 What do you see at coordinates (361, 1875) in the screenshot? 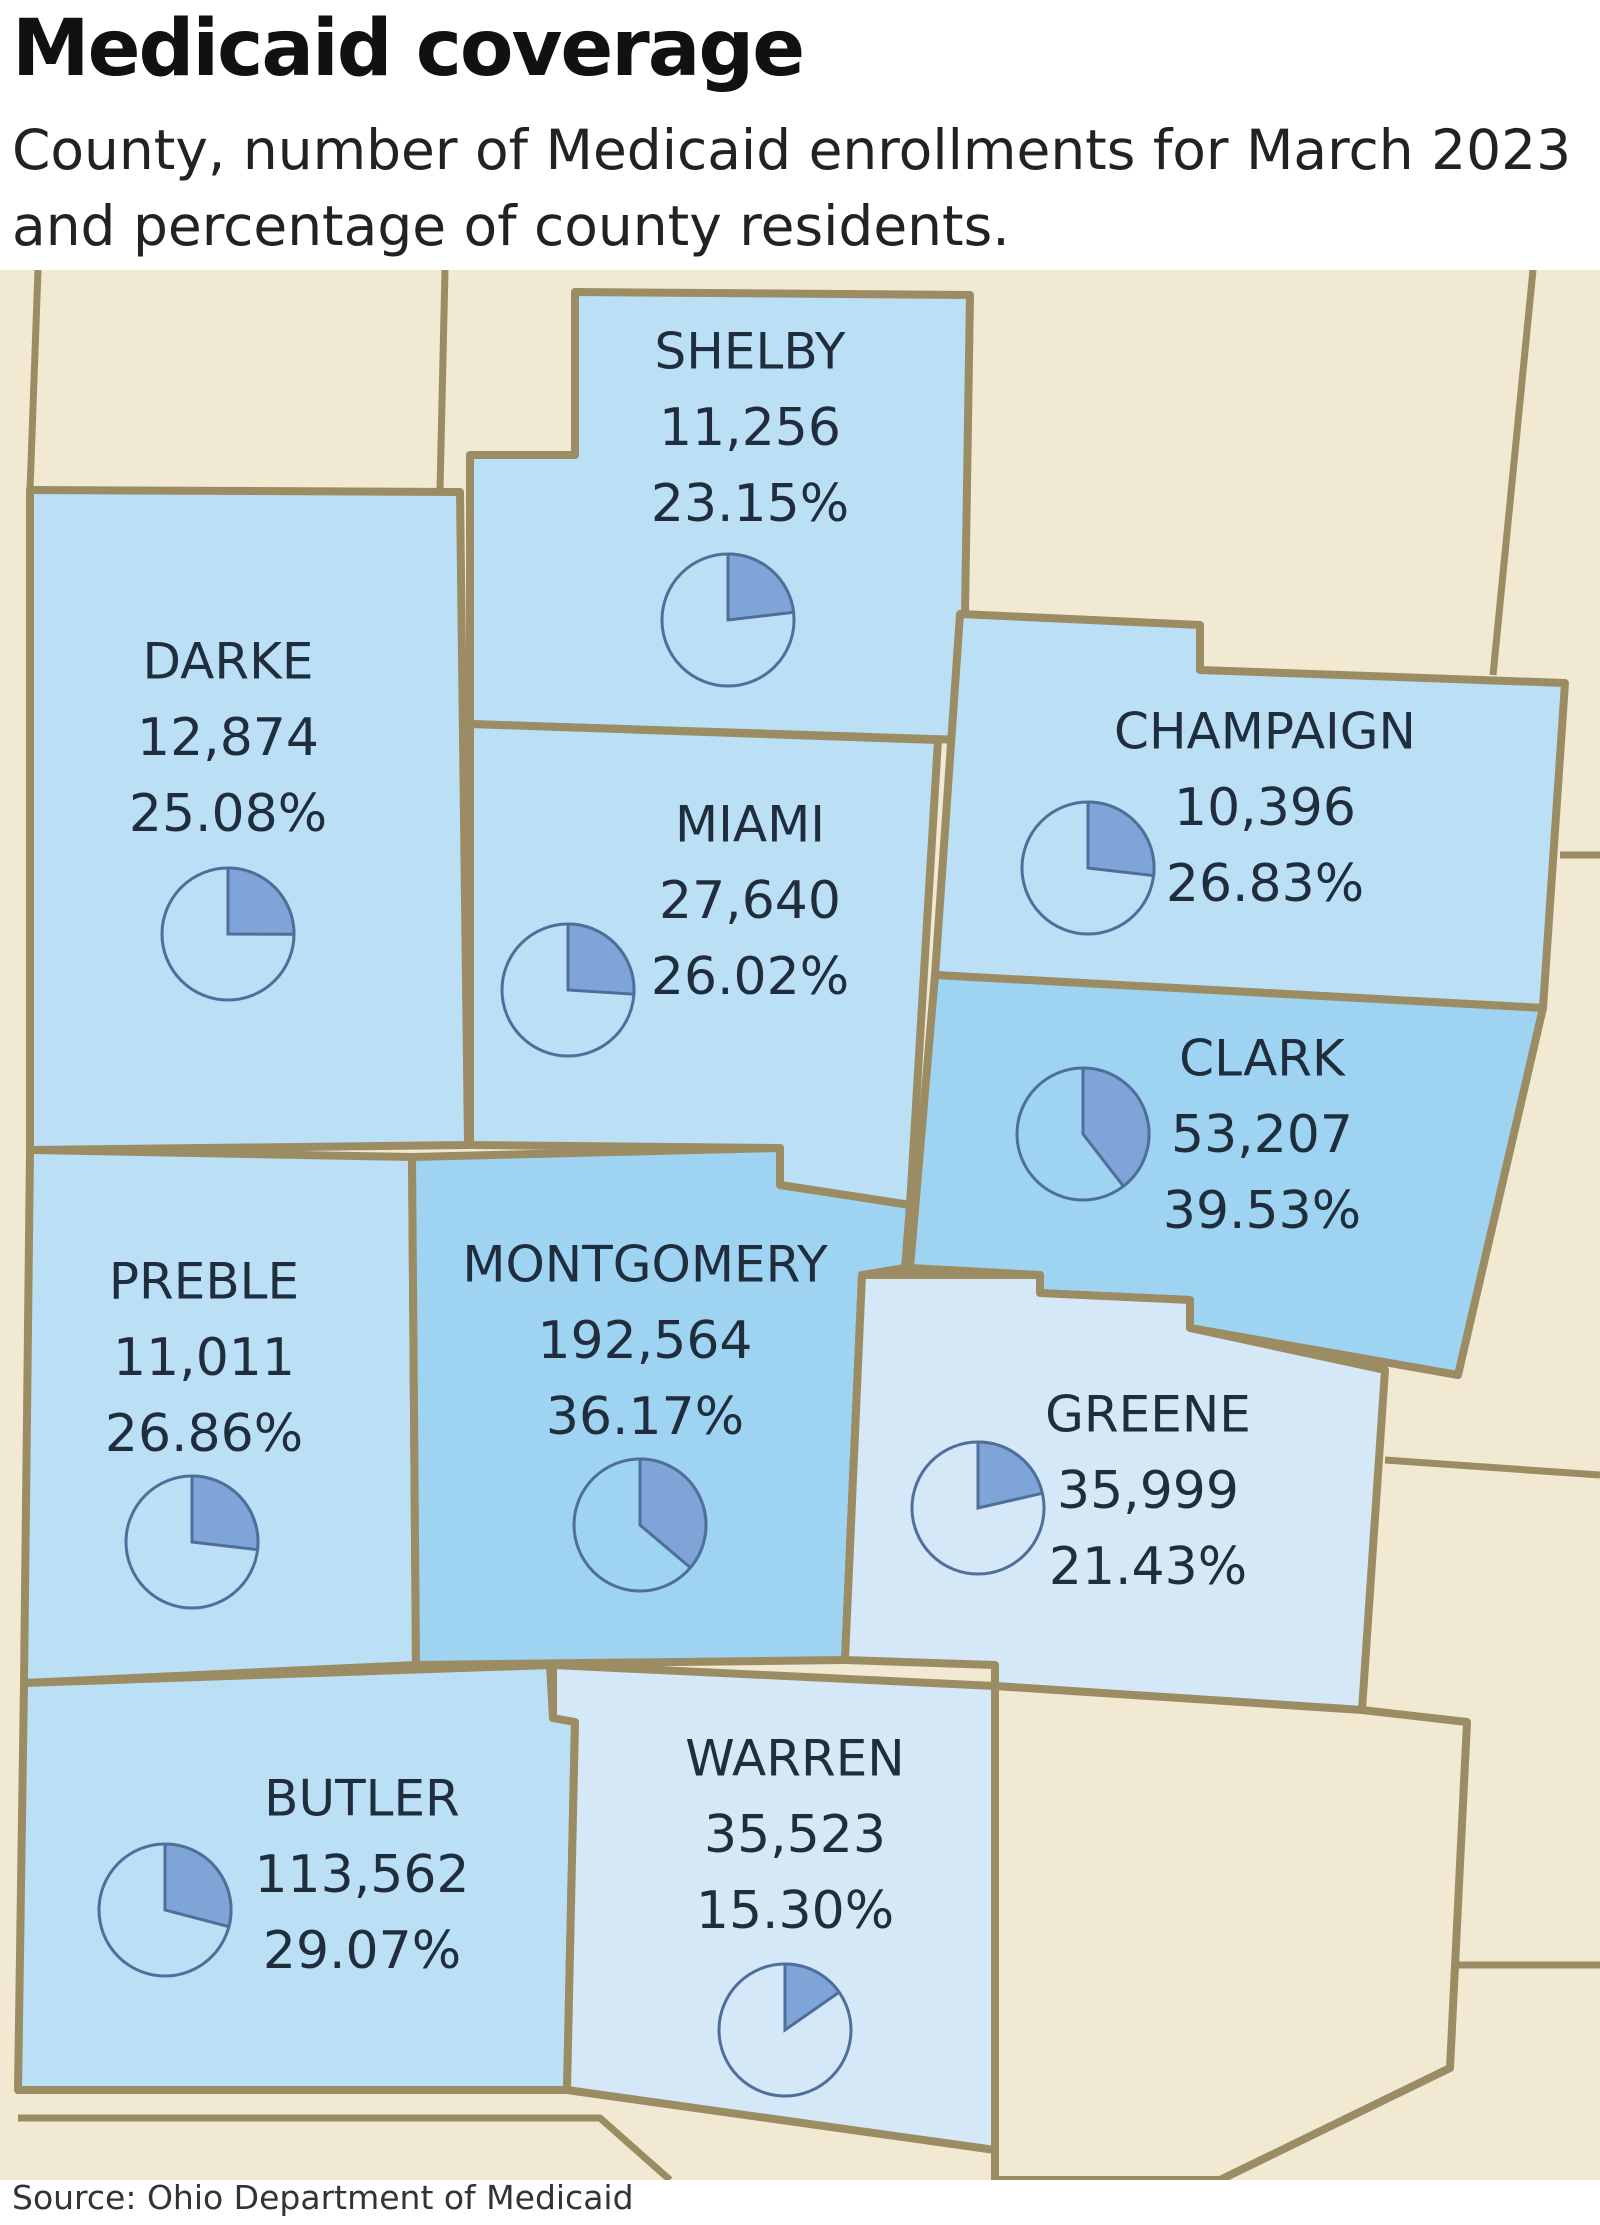
I see `county-butler-enrollments: 113,562` at bounding box center [361, 1875].